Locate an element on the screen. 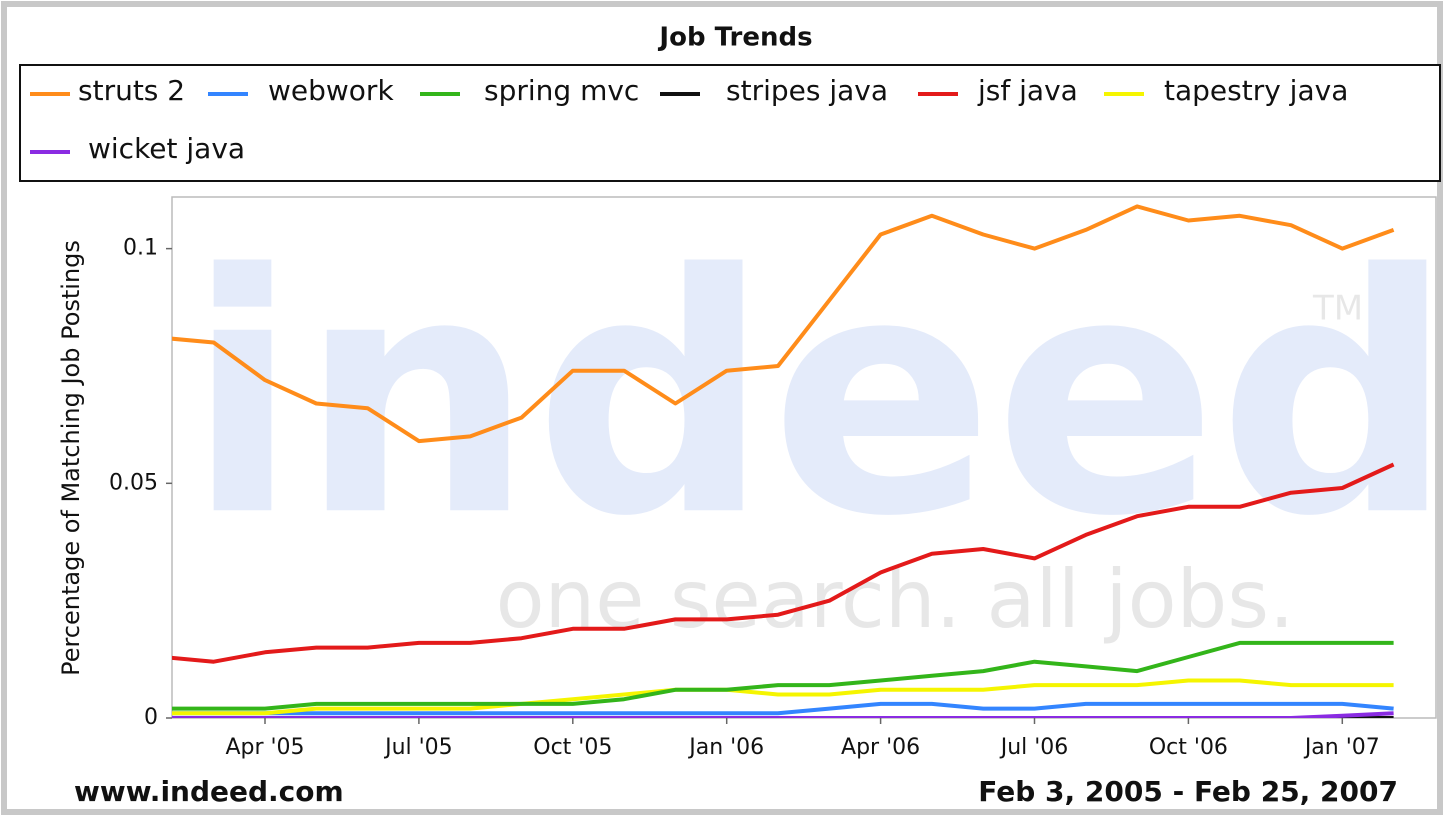 This screenshot has width=1444, height=816. y-axis-label: Percentage of Matching Job Postings is located at coordinates (71, 458).